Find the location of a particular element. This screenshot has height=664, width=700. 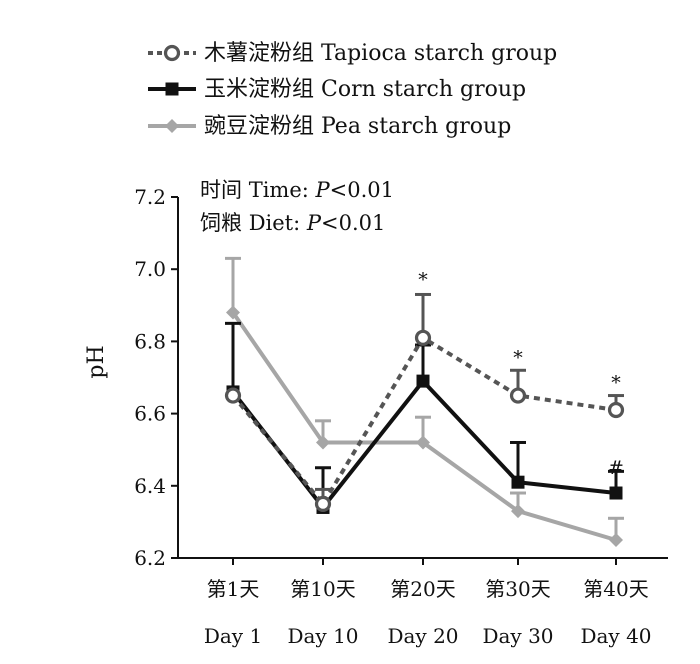

x-tick-label-cn: 第30天 is located at coordinates (517, 589).